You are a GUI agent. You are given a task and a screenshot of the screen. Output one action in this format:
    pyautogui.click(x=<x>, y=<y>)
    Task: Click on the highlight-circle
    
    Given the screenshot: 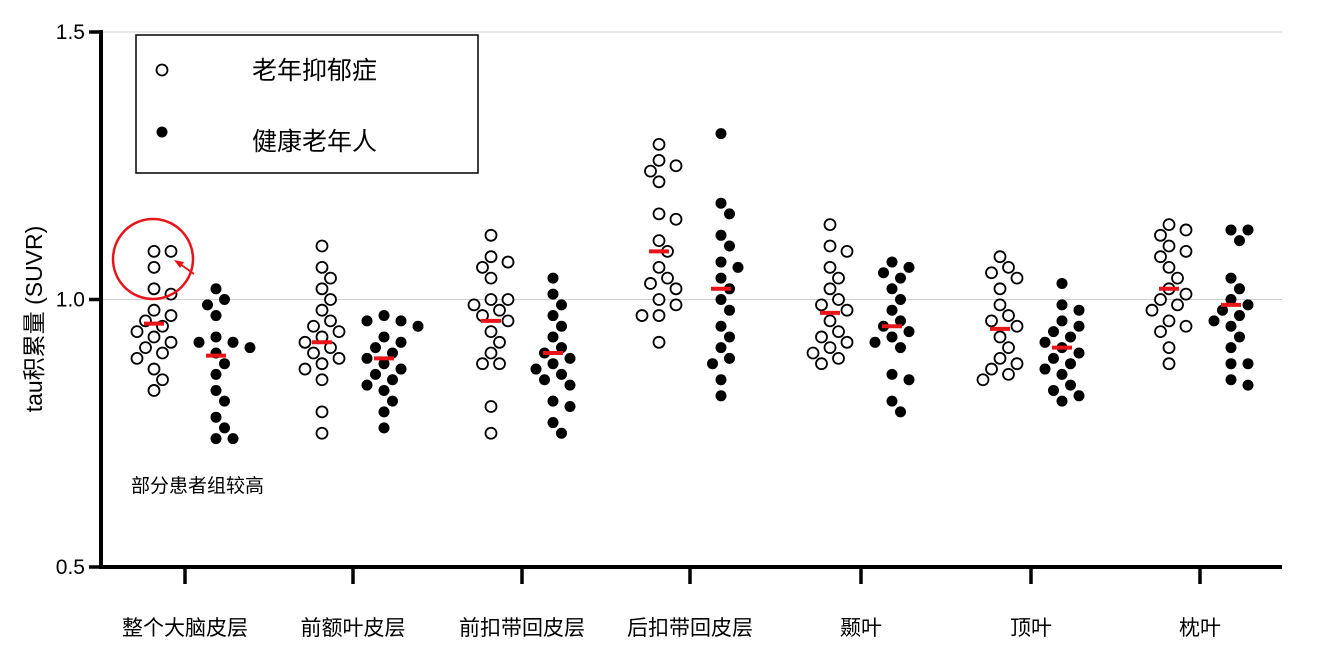 What is the action you would take?
    pyautogui.click(x=153, y=259)
    